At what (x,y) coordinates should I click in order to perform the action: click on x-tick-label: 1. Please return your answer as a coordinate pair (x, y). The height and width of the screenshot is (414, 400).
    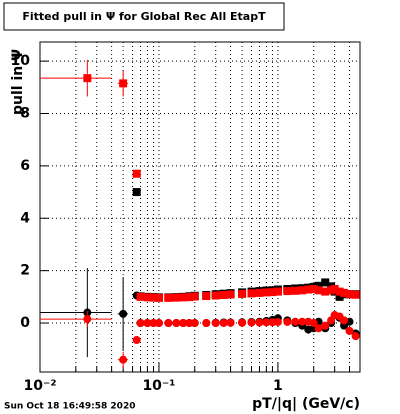
    Looking at the image, I should click on (278, 386).